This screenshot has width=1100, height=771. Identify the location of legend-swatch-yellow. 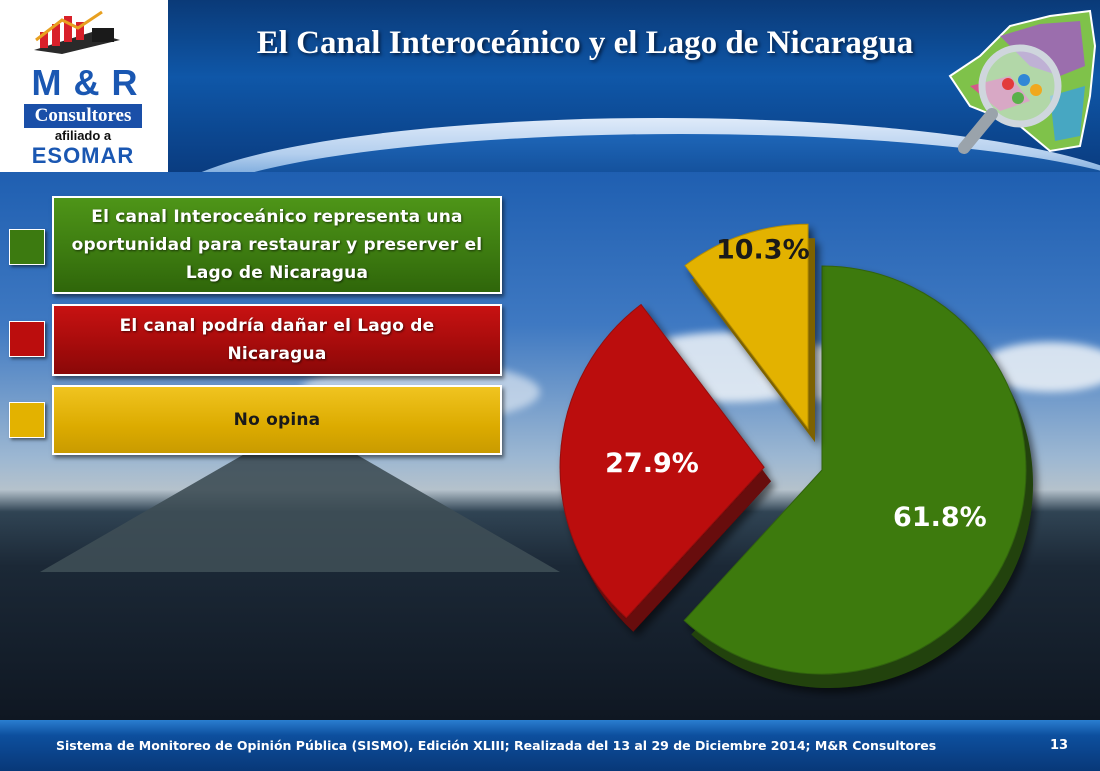
(27, 420).